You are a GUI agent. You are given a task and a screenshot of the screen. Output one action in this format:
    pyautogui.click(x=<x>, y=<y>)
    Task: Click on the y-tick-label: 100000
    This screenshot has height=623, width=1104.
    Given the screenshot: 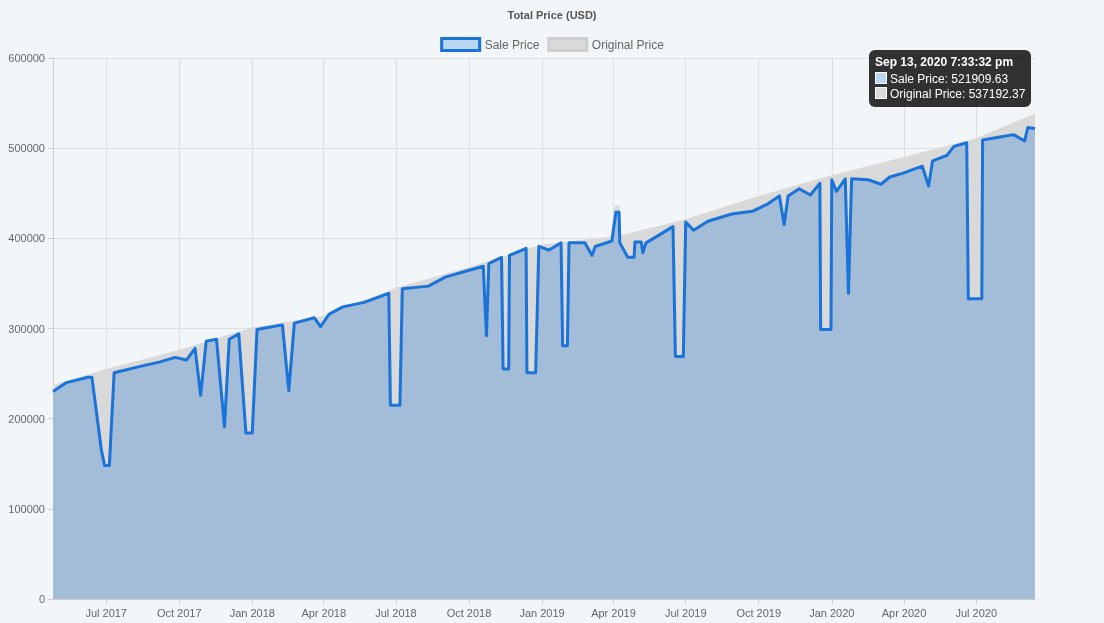 What is the action you would take?
    pyautogui.click(x=26, y=508)
    